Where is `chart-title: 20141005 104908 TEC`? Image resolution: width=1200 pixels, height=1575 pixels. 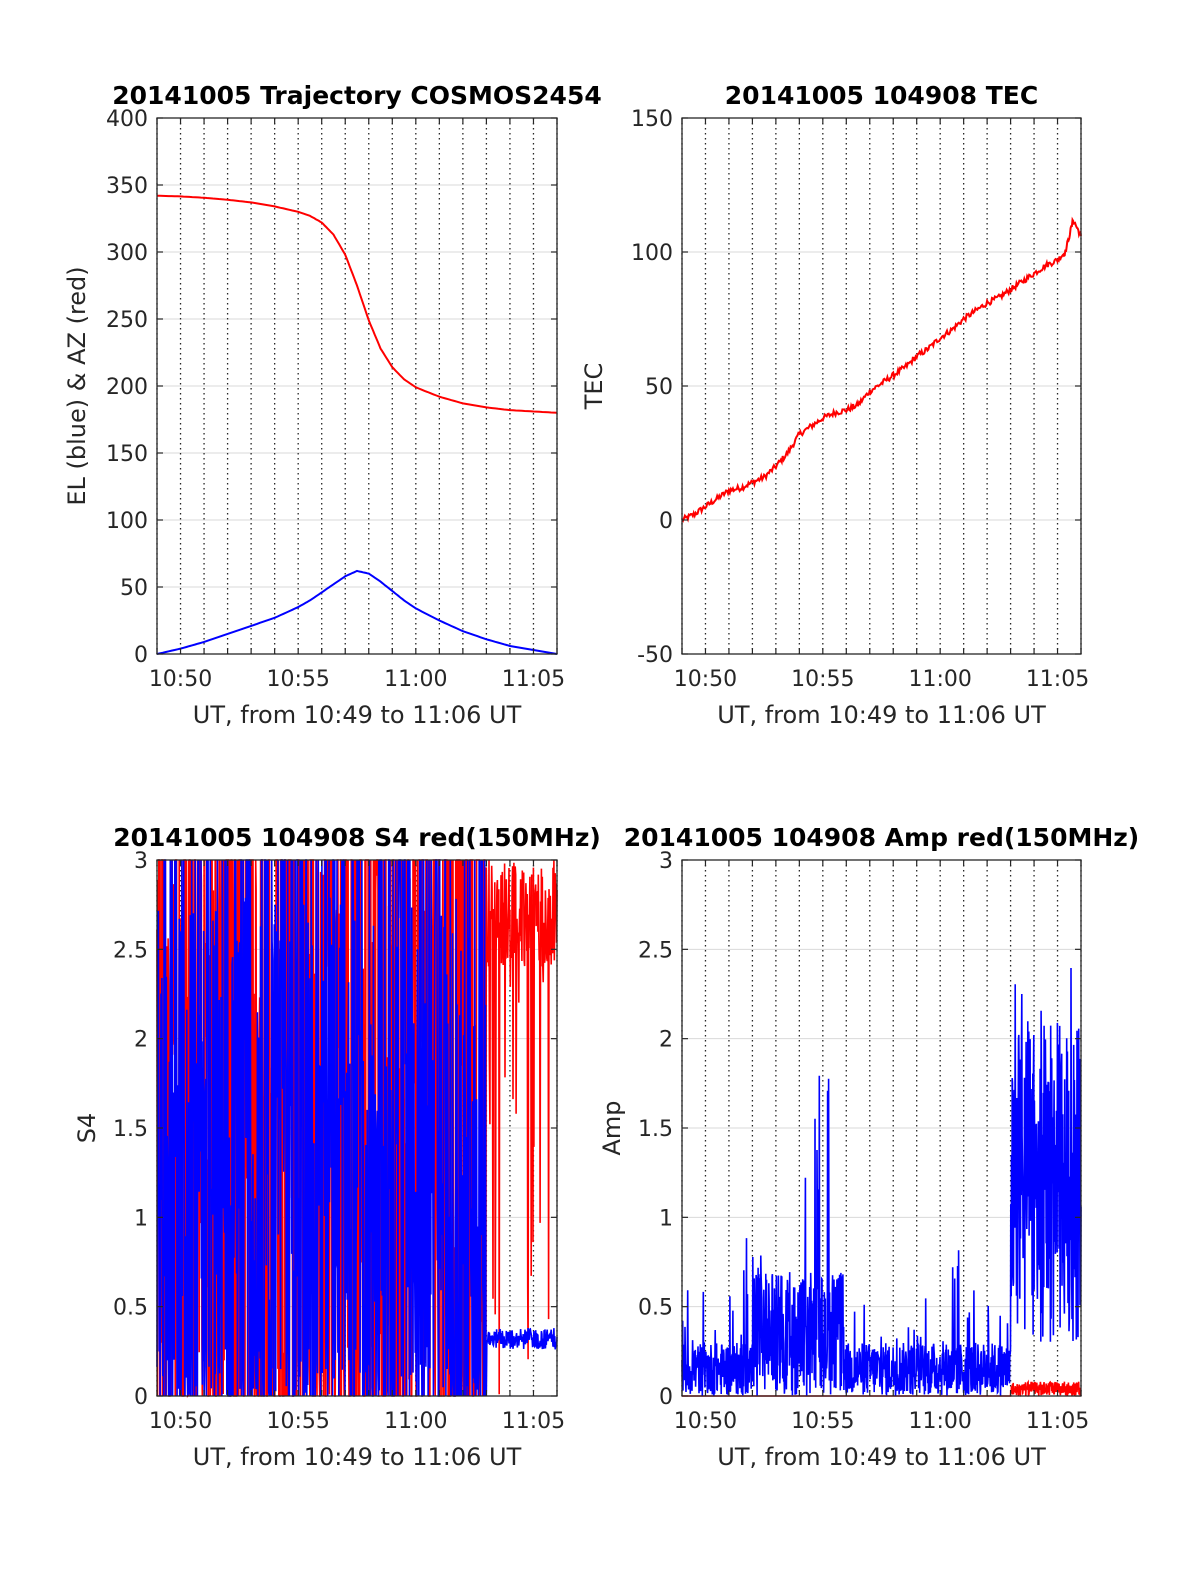 chart-title: 20141005 104908 TEC is located at coordinates (881, 95).